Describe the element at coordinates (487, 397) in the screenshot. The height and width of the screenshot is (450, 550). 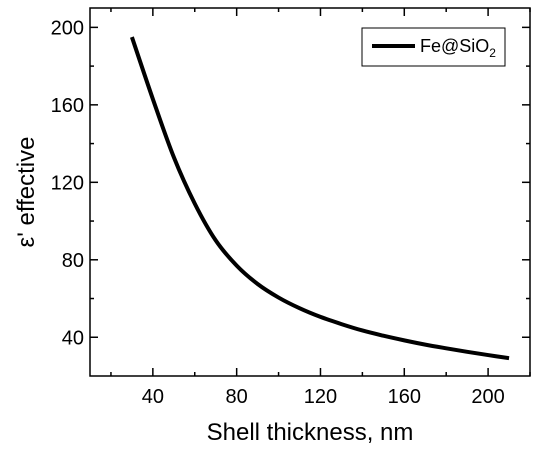
I see `x-tick-label: 200` at that location.